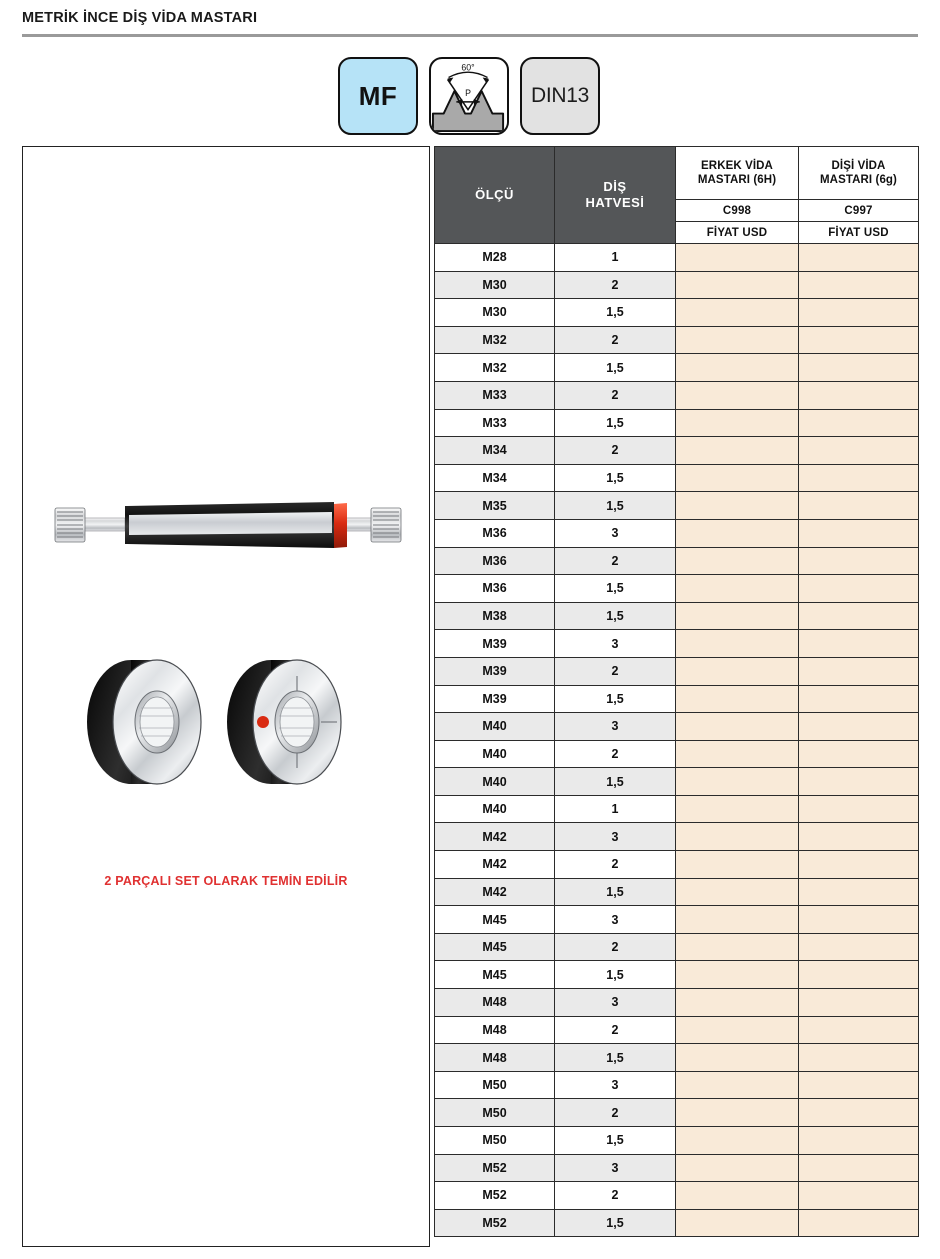 Image resolution: width=940 pixels, height=1259 pixels. Describe the element at coordinates (494, 892) in the screenshot. I see `cell-size: M42` at that location.